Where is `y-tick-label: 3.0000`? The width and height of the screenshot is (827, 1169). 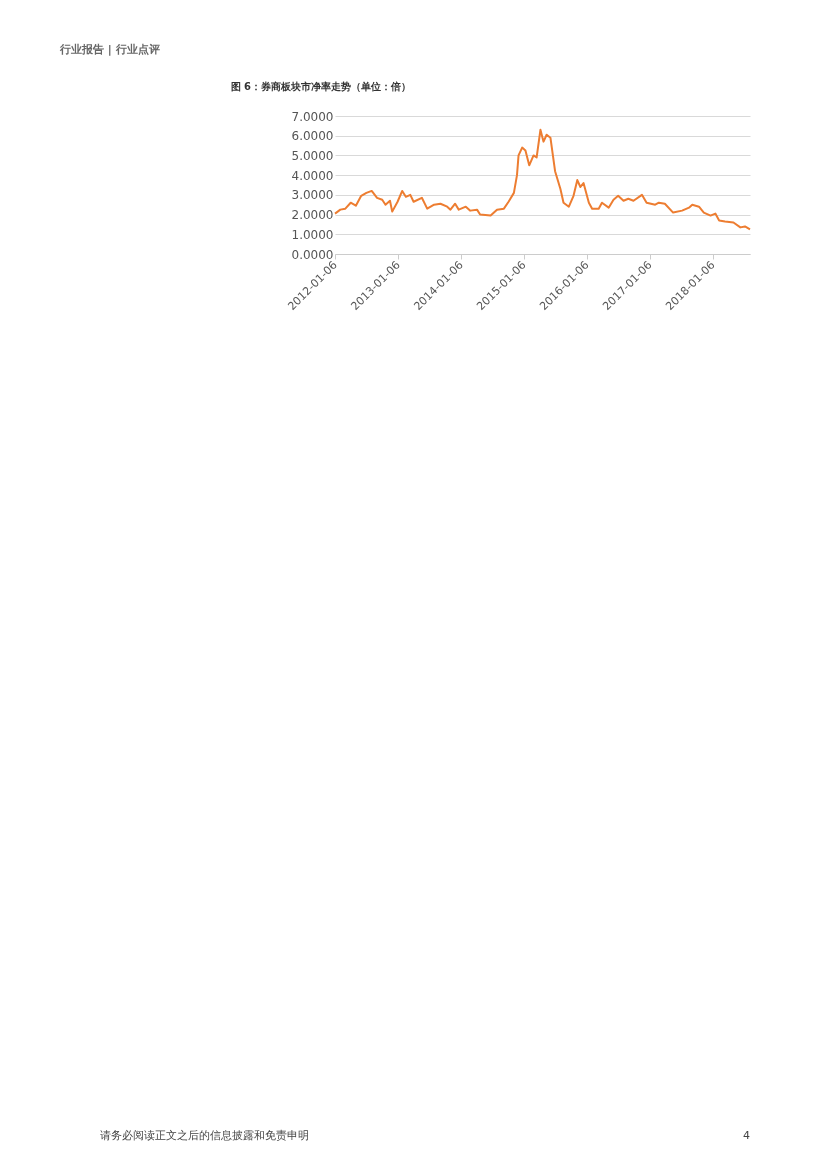 y-tick-label: 3.0000 is located at coordinates (312, 195).